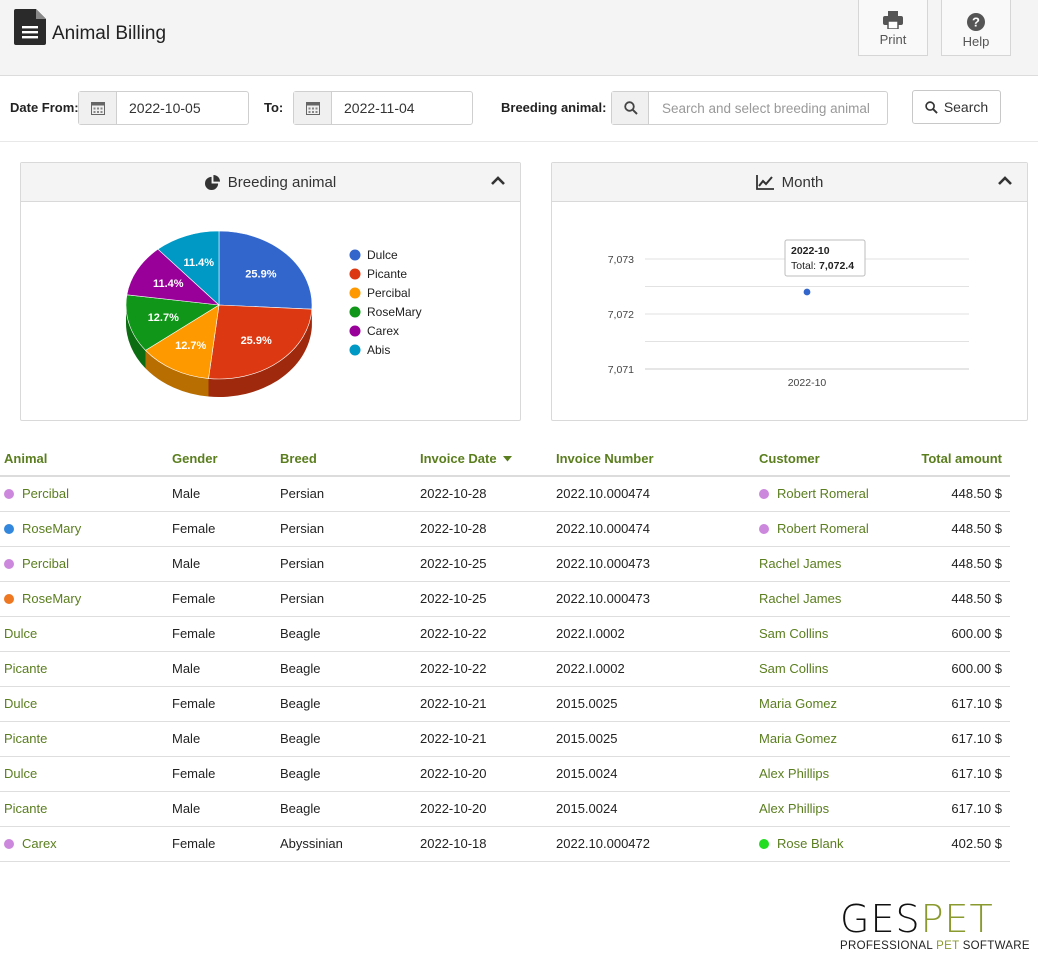  What do you see at coordinates (172, 322) in the screenshot?
I see `pie-slice-rosemary` at bounding box center [172, 322].